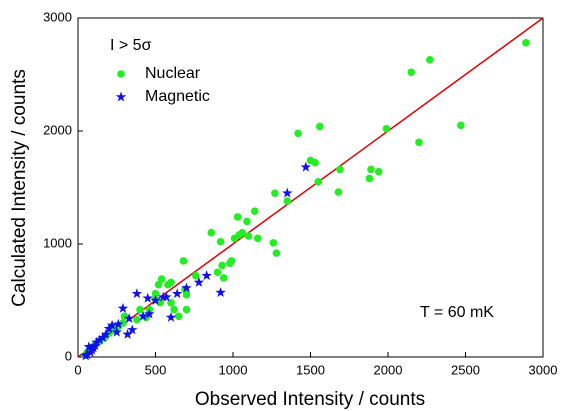 The width and height of the screenshot is (569, 411). Describe the element at coordinates (388, 369) in the screenshot. I see `x-tick-label: 2000` at that location.